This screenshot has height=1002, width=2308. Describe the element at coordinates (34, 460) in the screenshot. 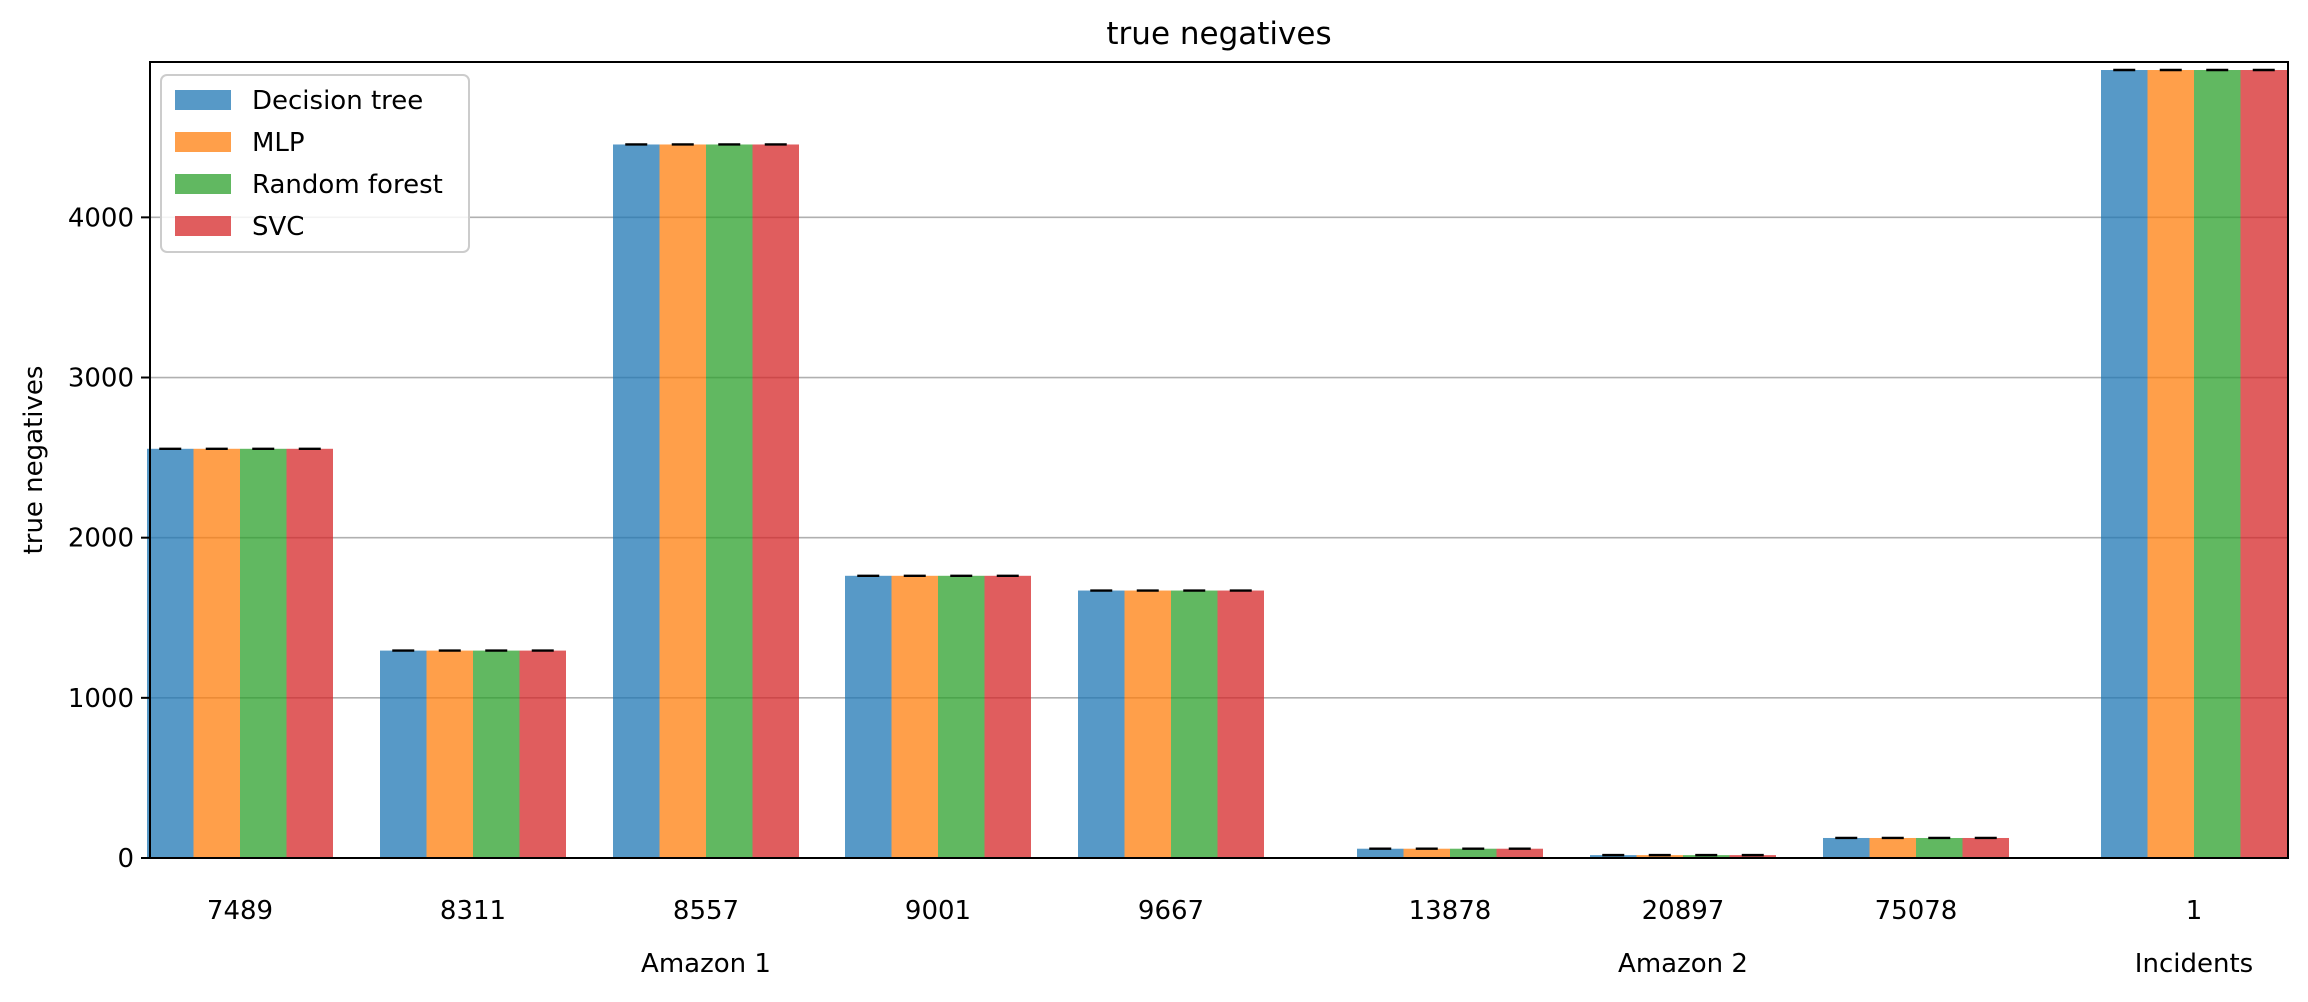

I see `y-axis-title: true negatives` at that location.